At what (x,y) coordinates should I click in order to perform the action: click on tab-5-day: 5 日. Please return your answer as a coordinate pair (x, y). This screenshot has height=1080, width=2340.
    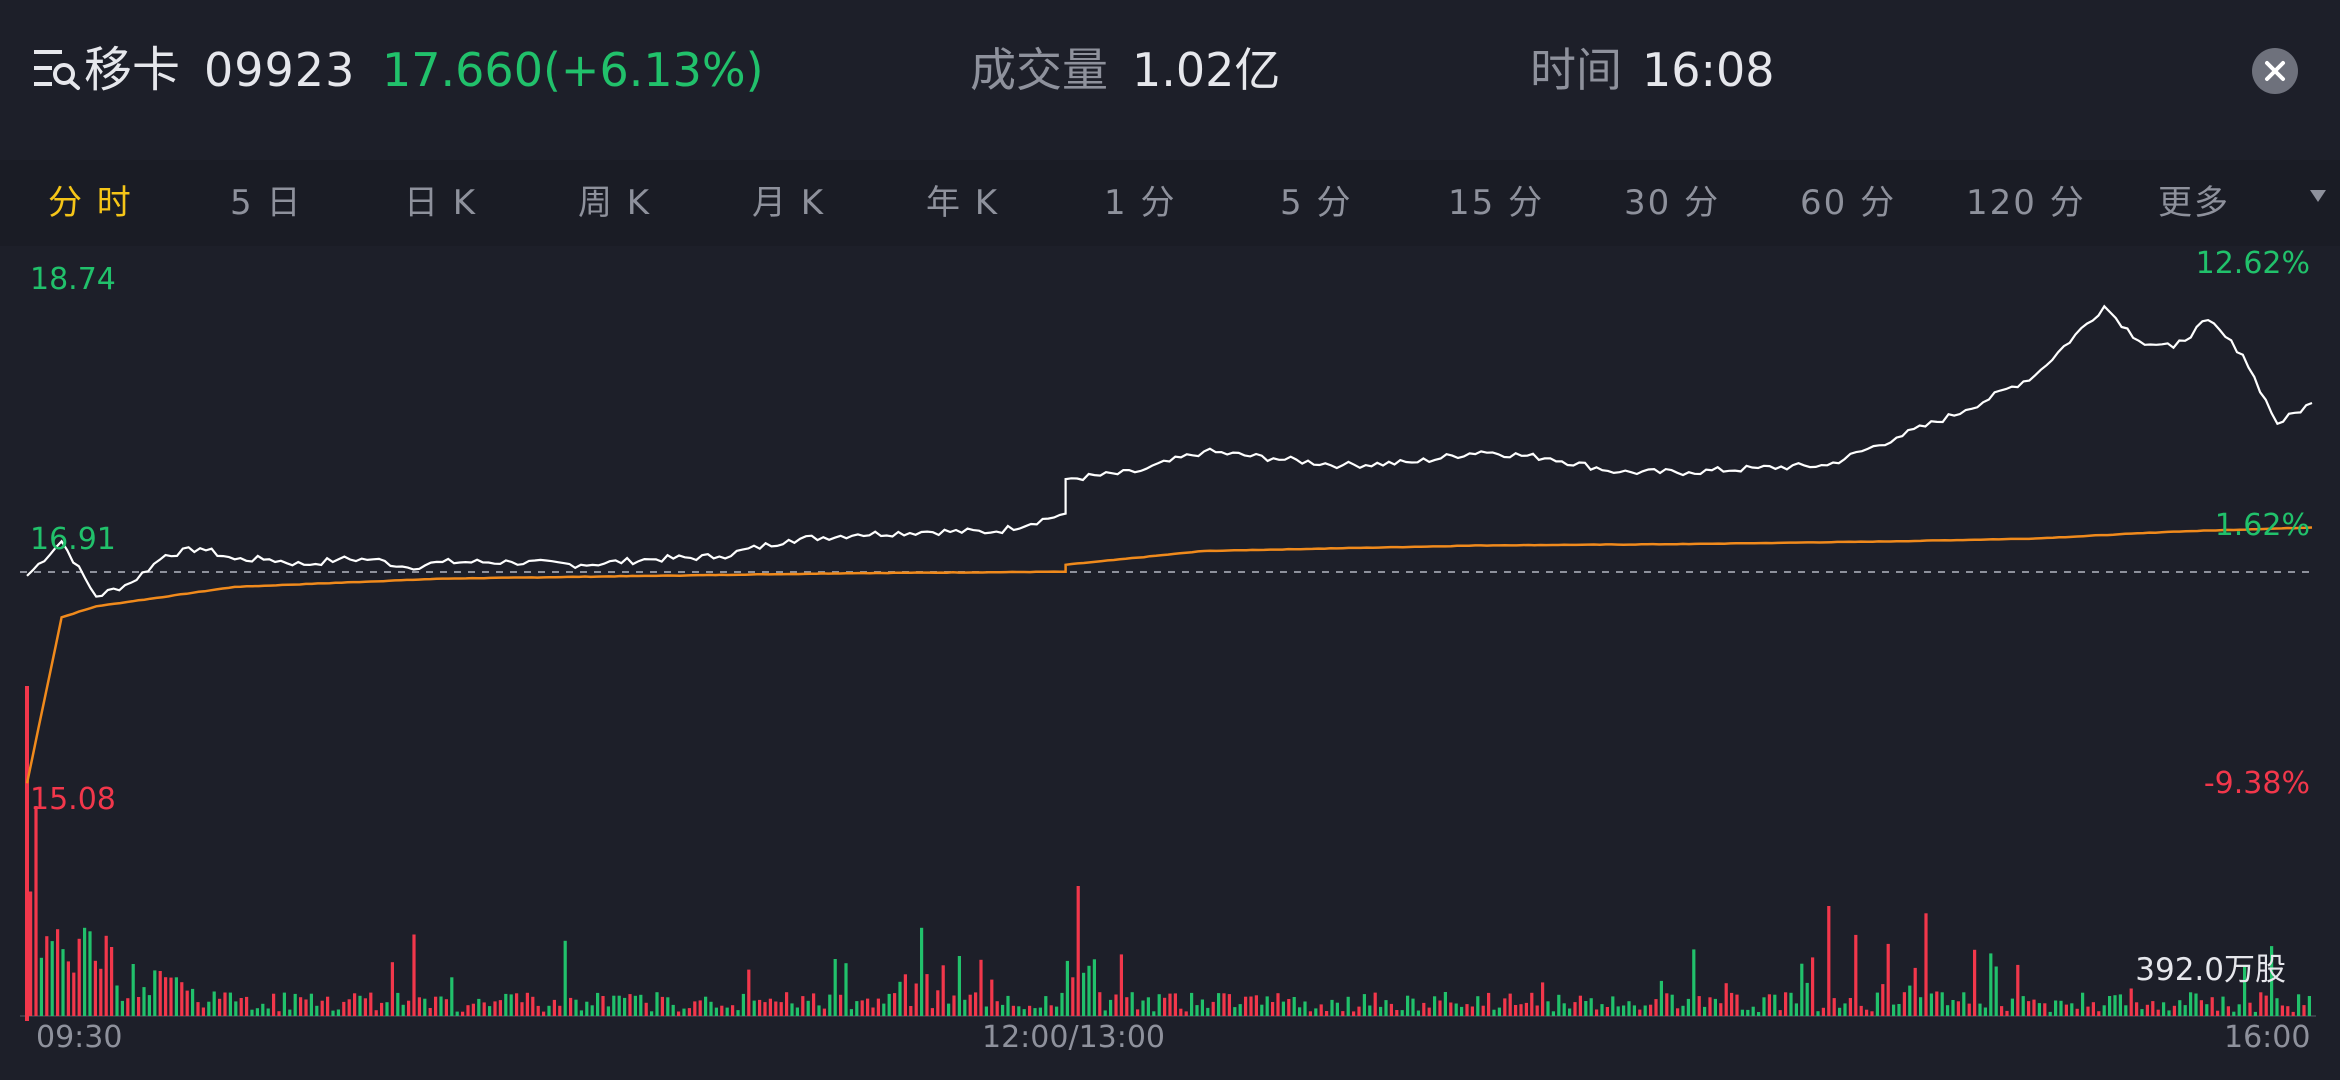
    Looking at the image, I should click on (266, 203).